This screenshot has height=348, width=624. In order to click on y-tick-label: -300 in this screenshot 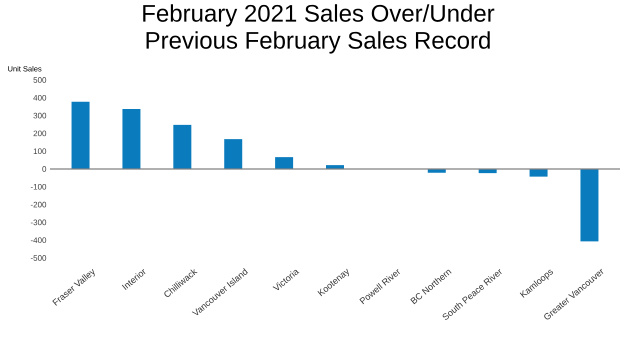, I will do `click(38, 223)`.